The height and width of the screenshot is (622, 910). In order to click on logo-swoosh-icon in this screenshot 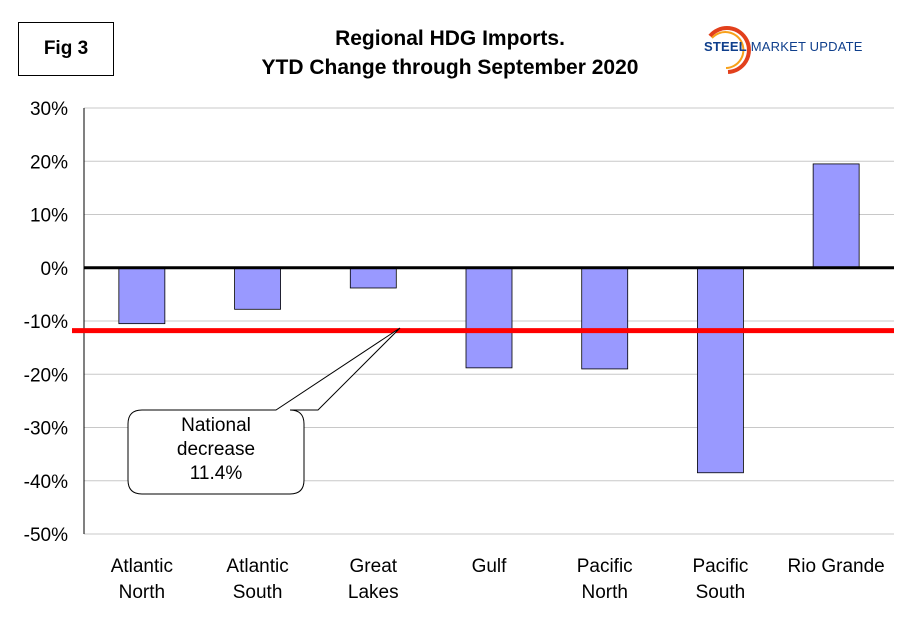, I will do `click(729, 50)`.